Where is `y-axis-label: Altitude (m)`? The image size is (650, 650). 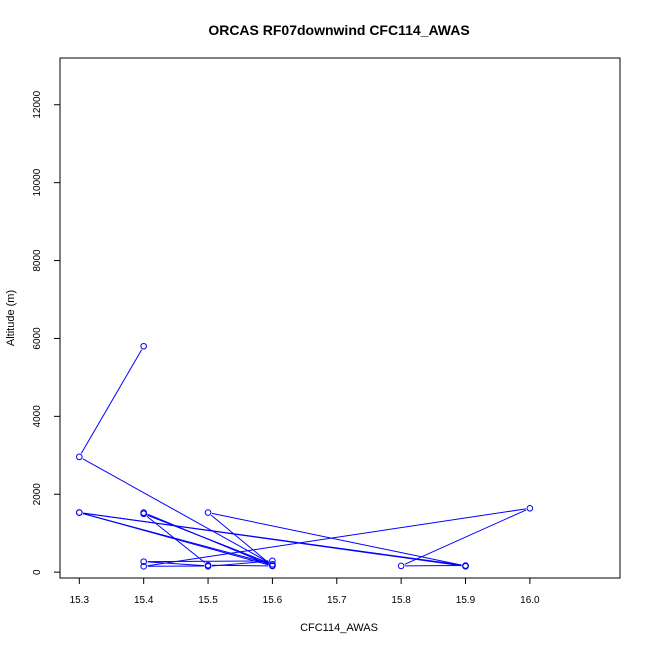
y-axis-label: Altitude (m) is located at coordinates (11, 318).